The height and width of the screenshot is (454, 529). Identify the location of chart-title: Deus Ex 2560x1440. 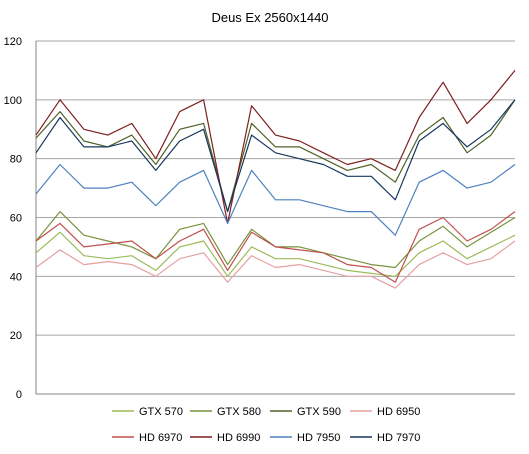
(269, 17).